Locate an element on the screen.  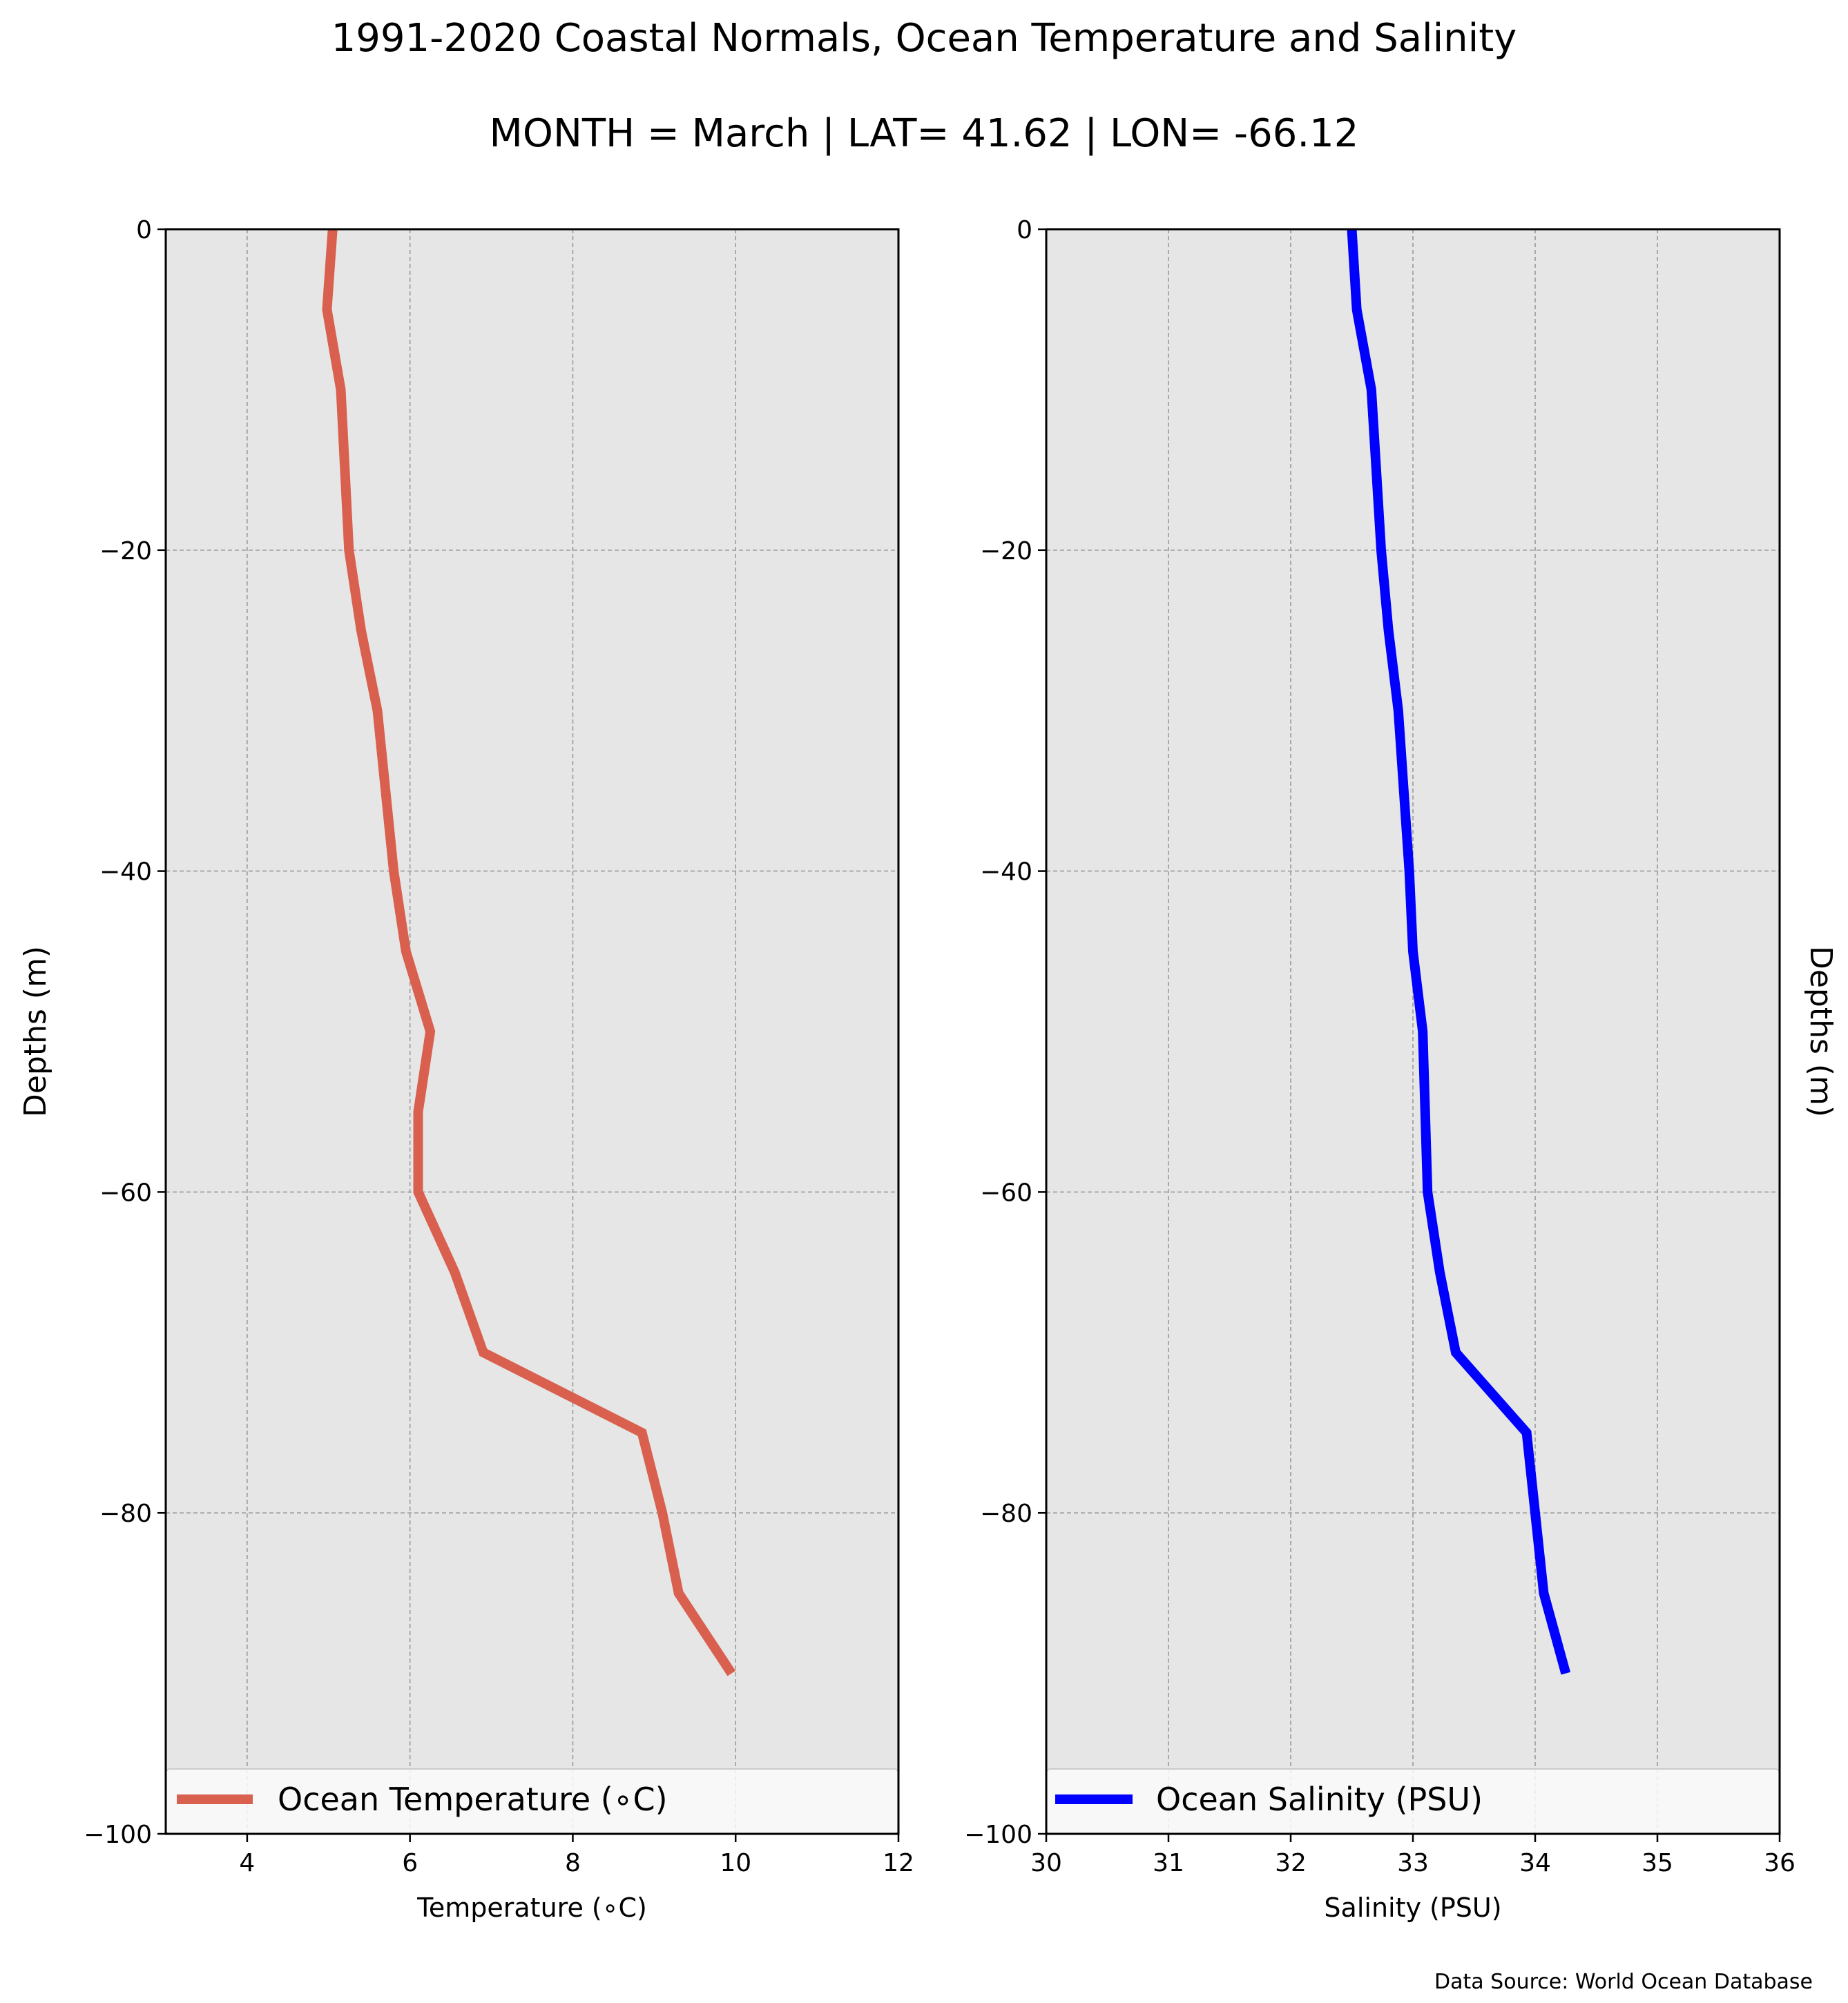
salinity-y-tick-label: 0 is located at coordinates (1024, 230).